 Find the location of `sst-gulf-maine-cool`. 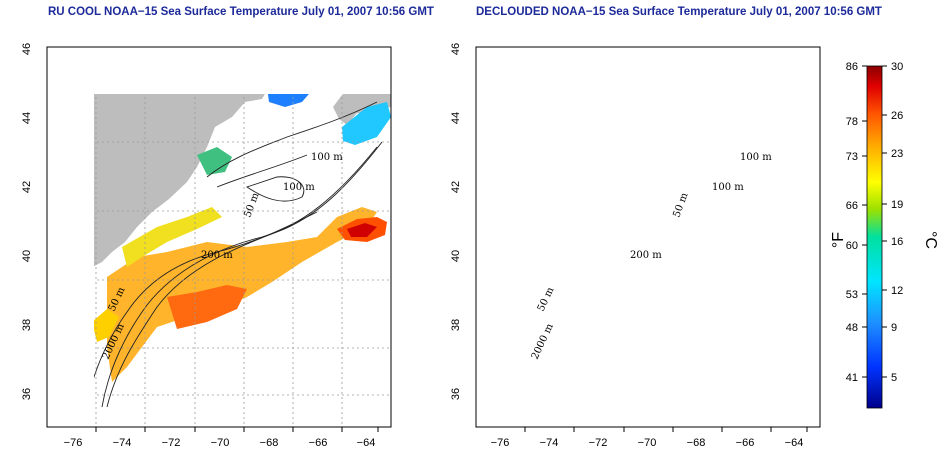

sst-gulf-maine-cool is located at coordinates (288, 100).